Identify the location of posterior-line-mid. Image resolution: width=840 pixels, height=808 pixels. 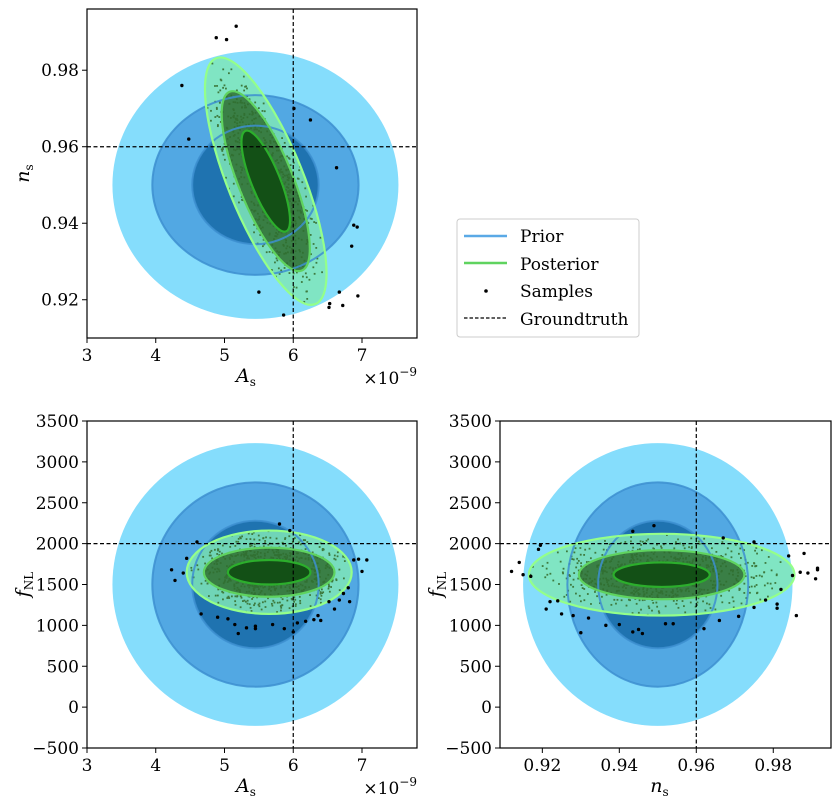
(265, 181).